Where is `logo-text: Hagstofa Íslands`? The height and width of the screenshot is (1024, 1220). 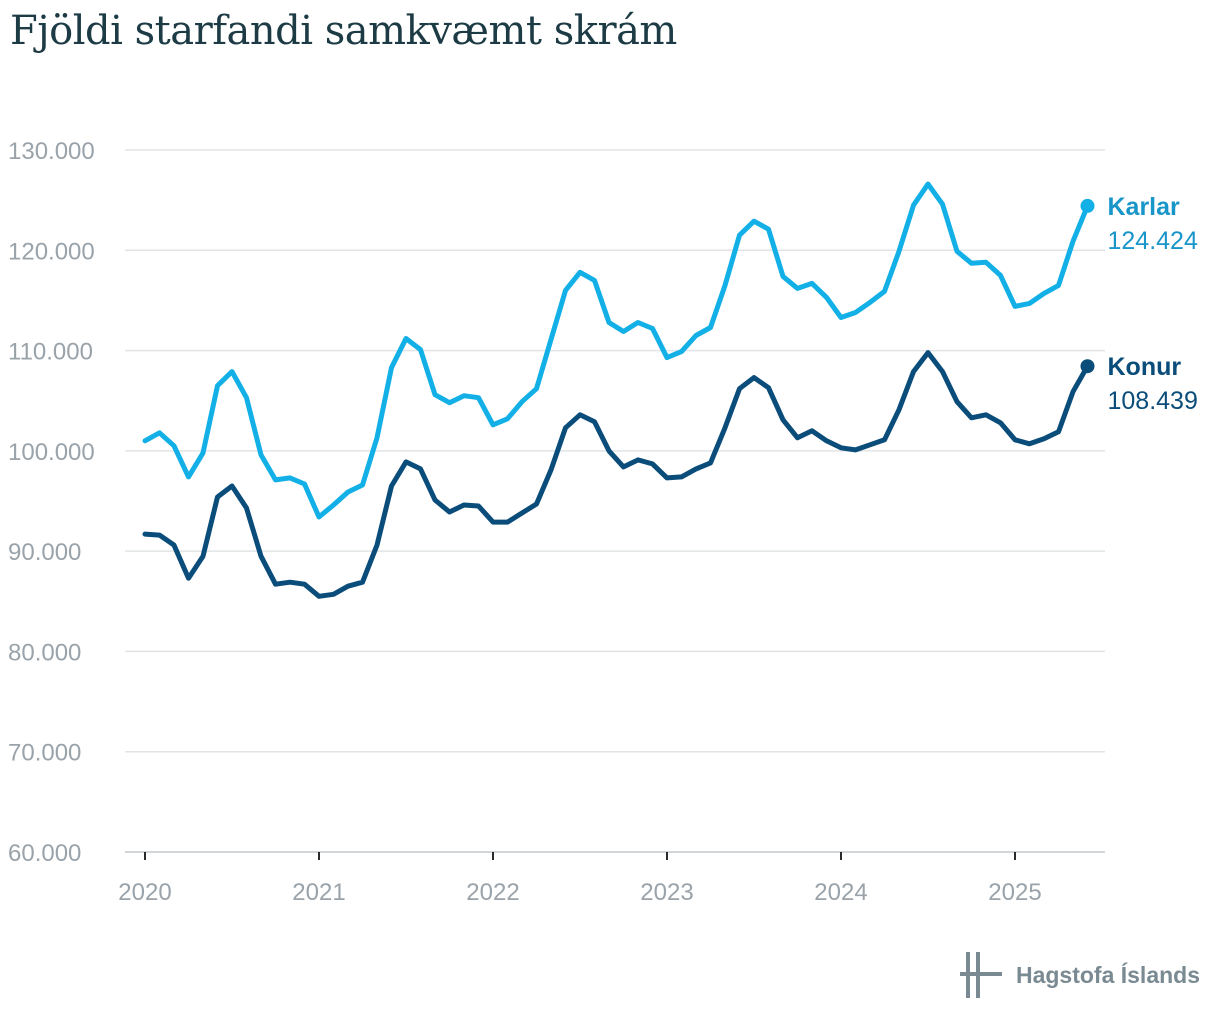
logo-text: Hagstofa Íslands is located at coordinates (1107, 974).